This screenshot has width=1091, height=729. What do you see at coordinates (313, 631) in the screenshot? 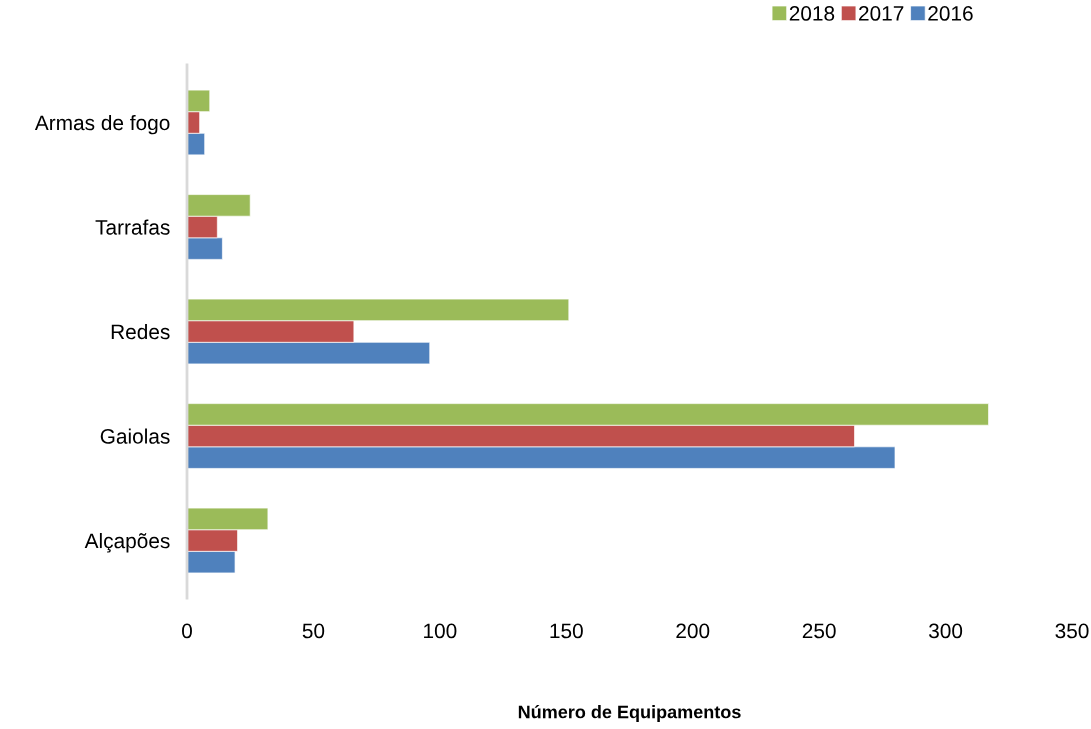
I see `x-tick-label: 50` at bounding box center [313, 631].